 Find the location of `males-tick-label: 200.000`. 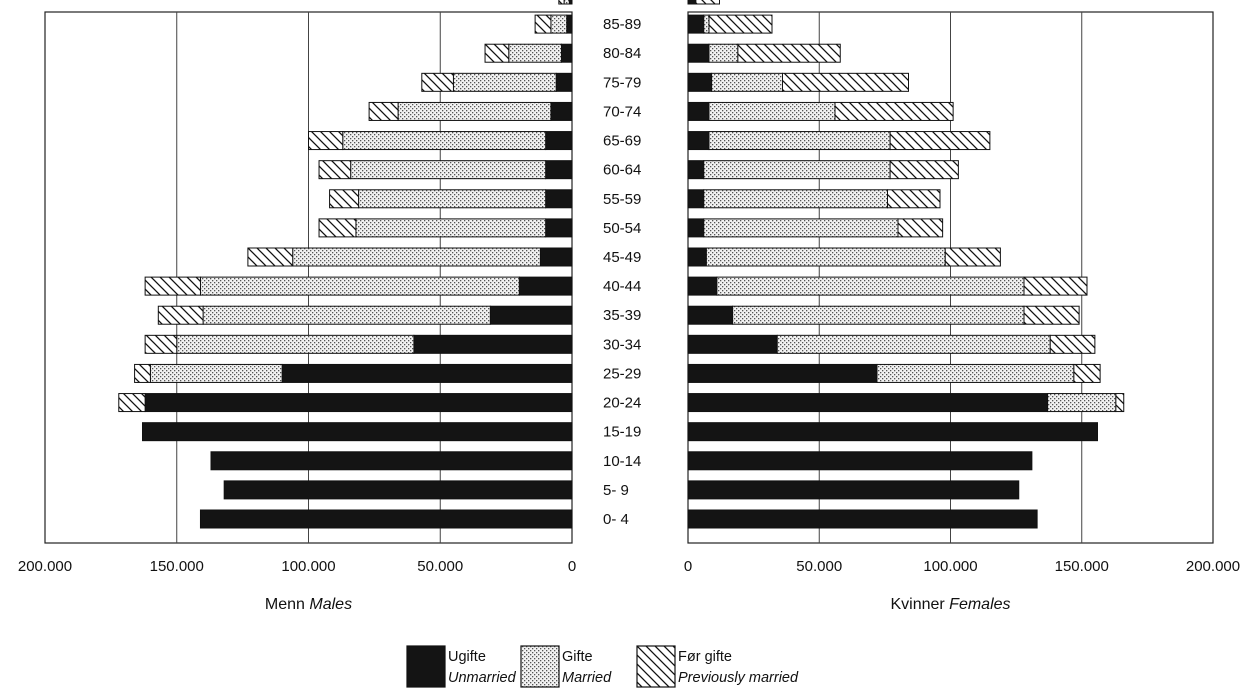

males-tick-label: 200.000 is located at coordinates (45, 566).